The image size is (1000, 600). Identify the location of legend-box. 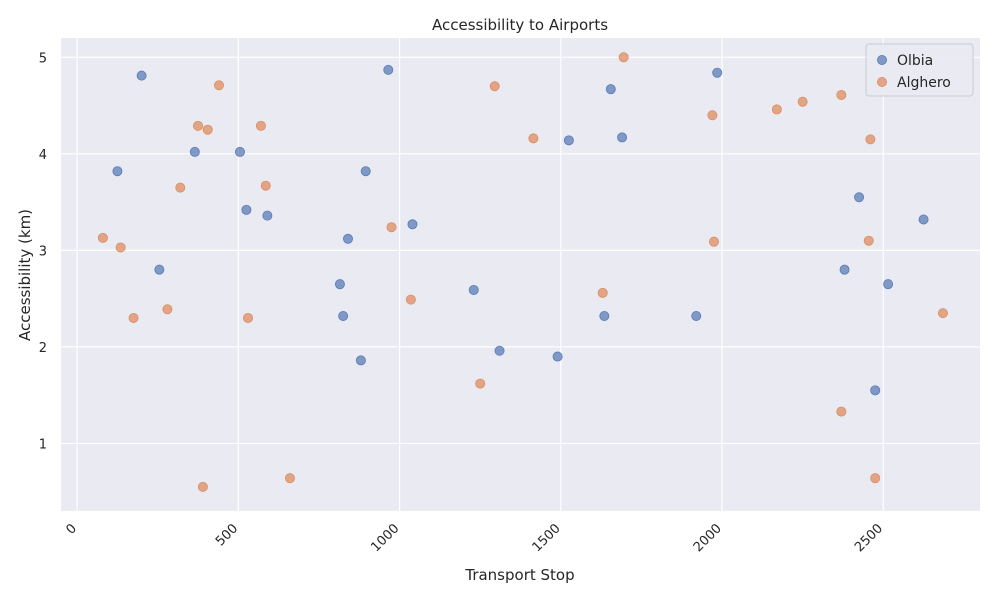
(919, 70).